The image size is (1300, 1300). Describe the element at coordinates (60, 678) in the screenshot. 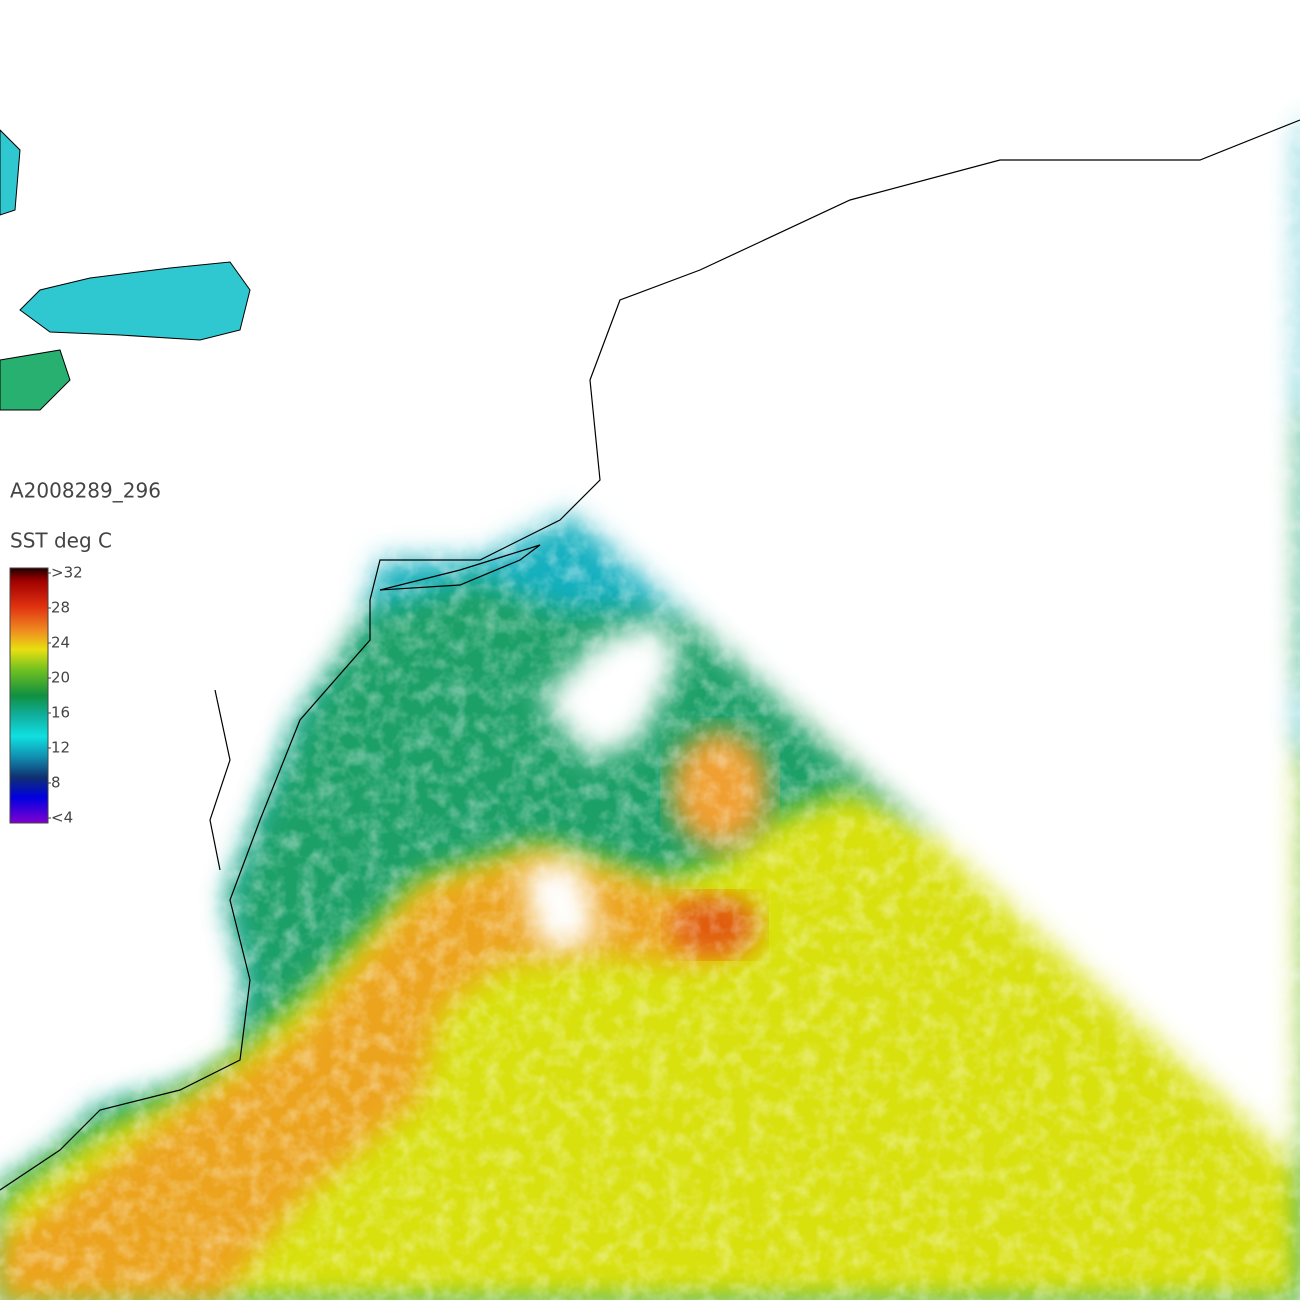

I see `legend-tick-label: 20` at that location.